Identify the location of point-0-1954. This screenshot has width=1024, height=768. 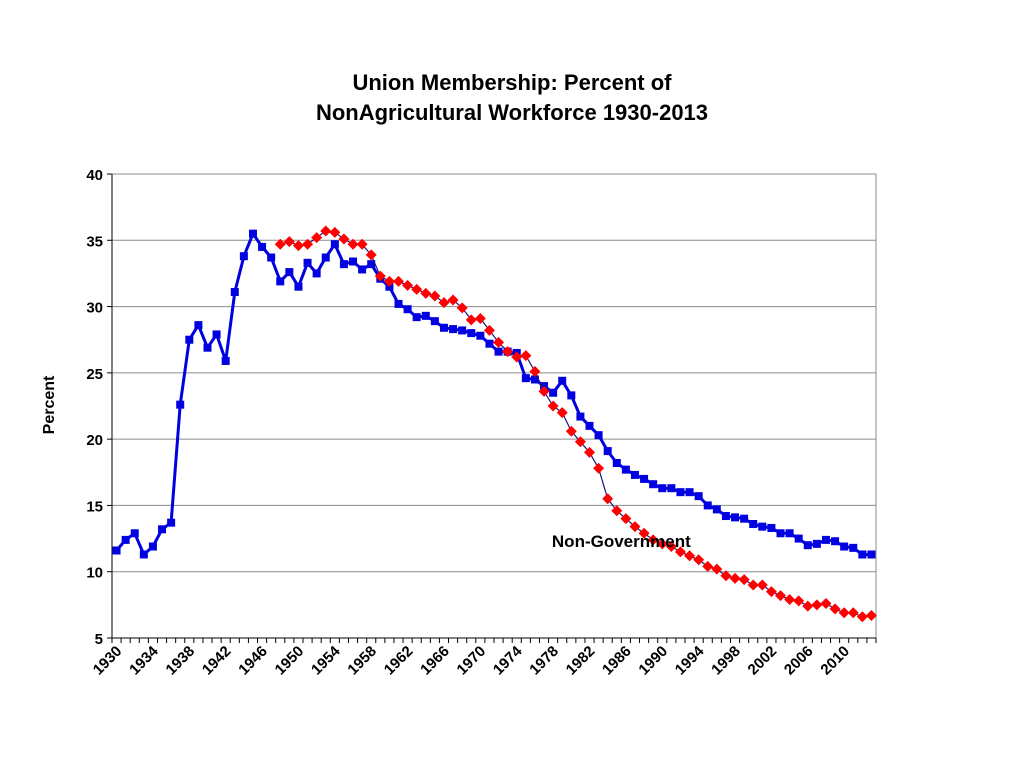
(334, 244).